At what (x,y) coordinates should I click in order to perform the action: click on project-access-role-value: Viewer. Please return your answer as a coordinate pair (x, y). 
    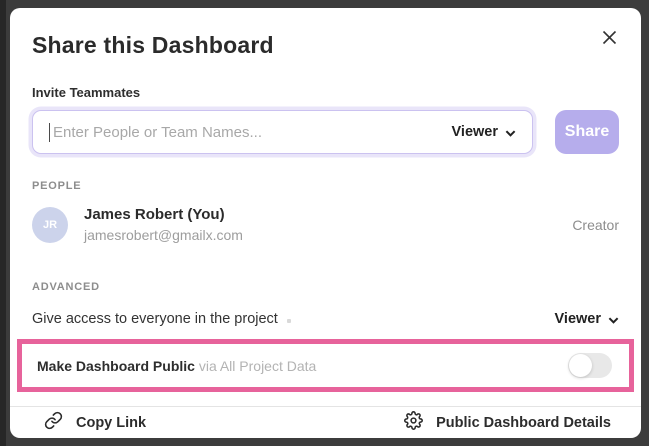
    Looking at the image, I should click on (578, 319).